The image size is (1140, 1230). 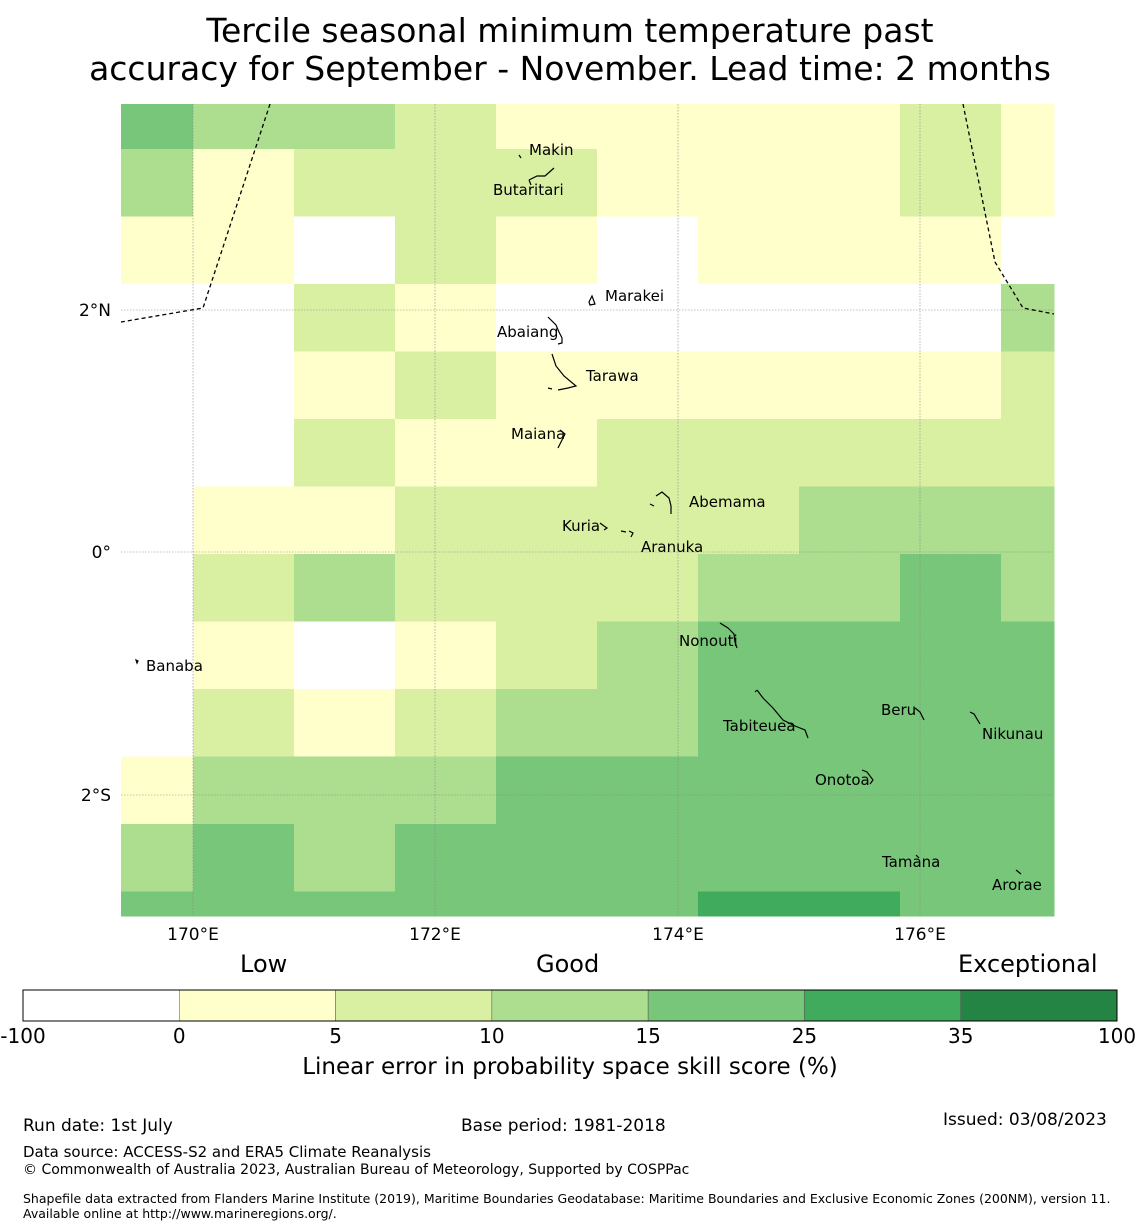 What do you see at coordinates (920, 935) in the screenshot?
I see `lon-tick-176e: 176°E` at bounding box center [920, 935].